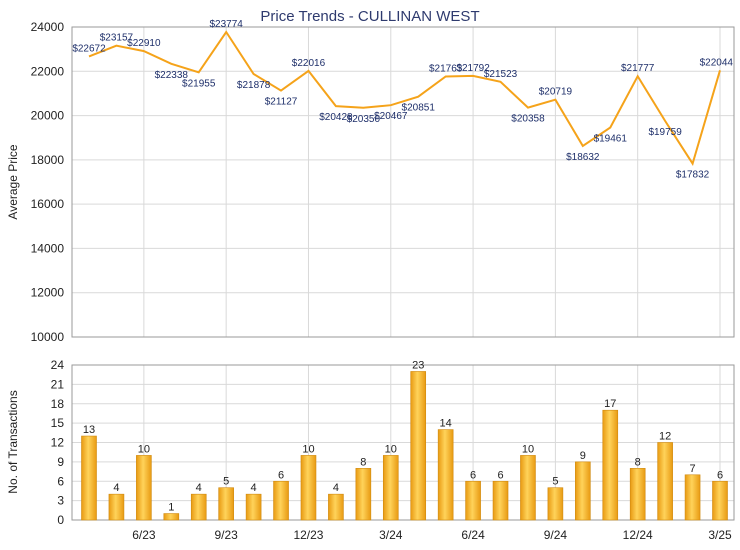 This screenshot has width=740, height=550. I want to click on x-tick-label: 12/23, so click(308, 535).